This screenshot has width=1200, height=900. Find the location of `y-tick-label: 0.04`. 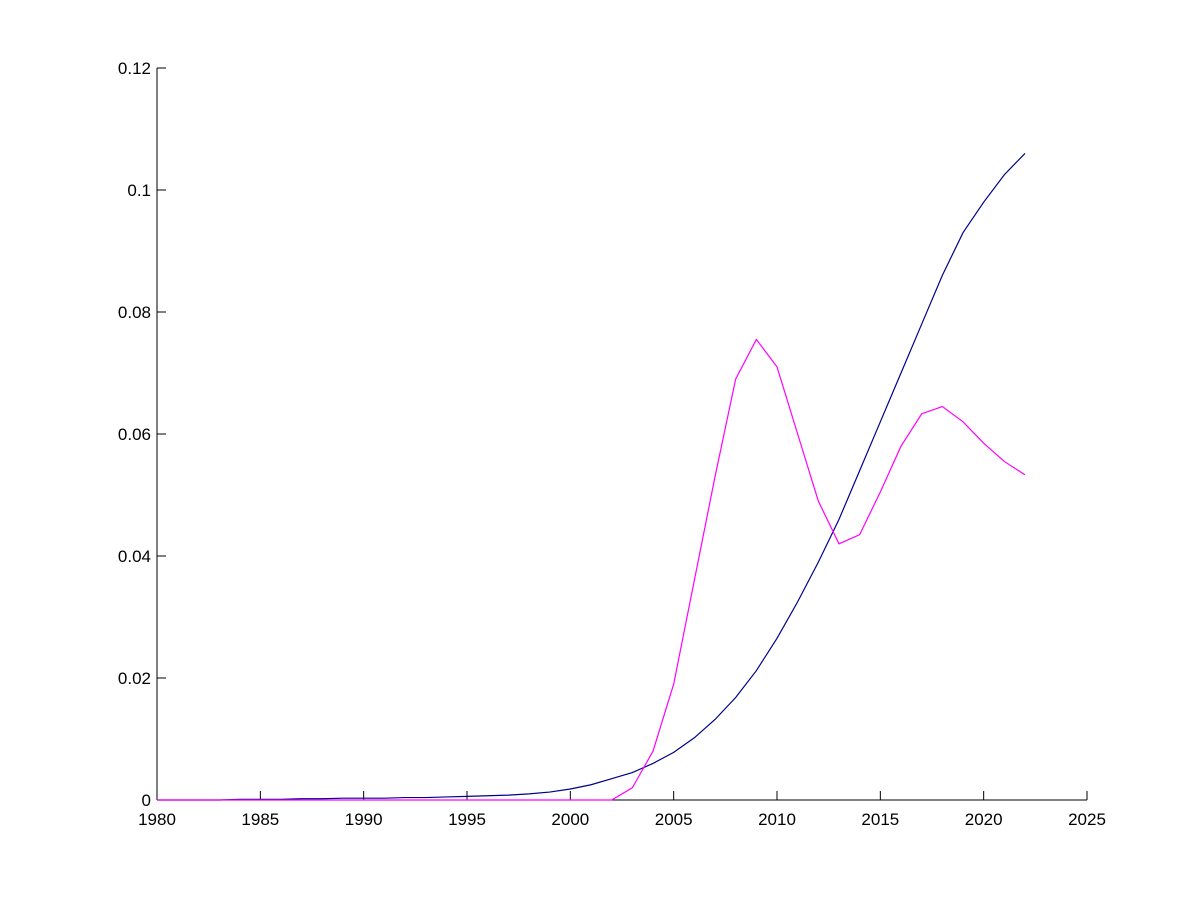

y-tick-label: 0.04 is located at coordinates (134, 556).